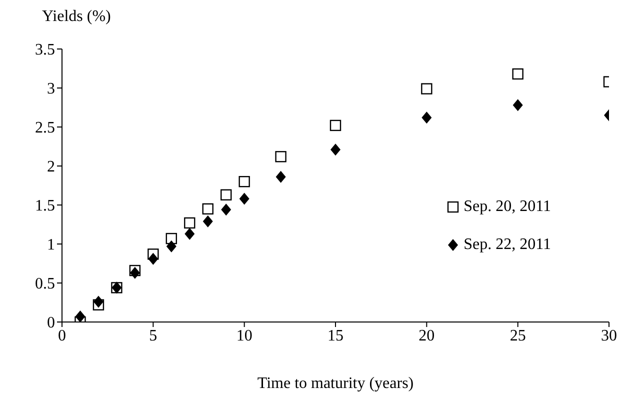 This screenshot has height=400, width=621. I want to click on x-tick-label: 25, so click(518, 335).